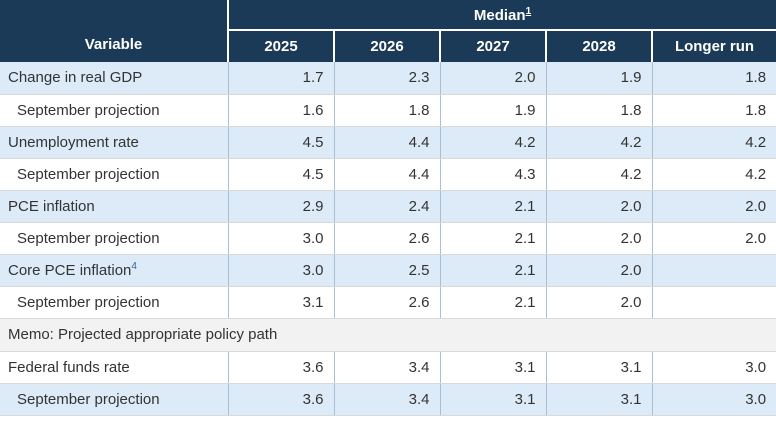 The width and height of the screenshot is (776, 426). What do you see at coordinates (528, 11) in the screenshot?
I see `median-footnote-link: 1` at bounding box center [528, 11].